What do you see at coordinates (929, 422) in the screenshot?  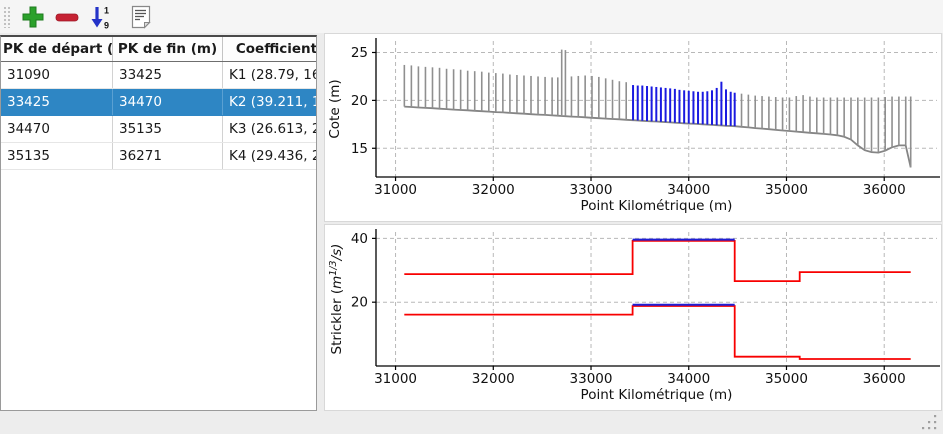 I see `resize-grip-icon` at bounding box center [929, 422].